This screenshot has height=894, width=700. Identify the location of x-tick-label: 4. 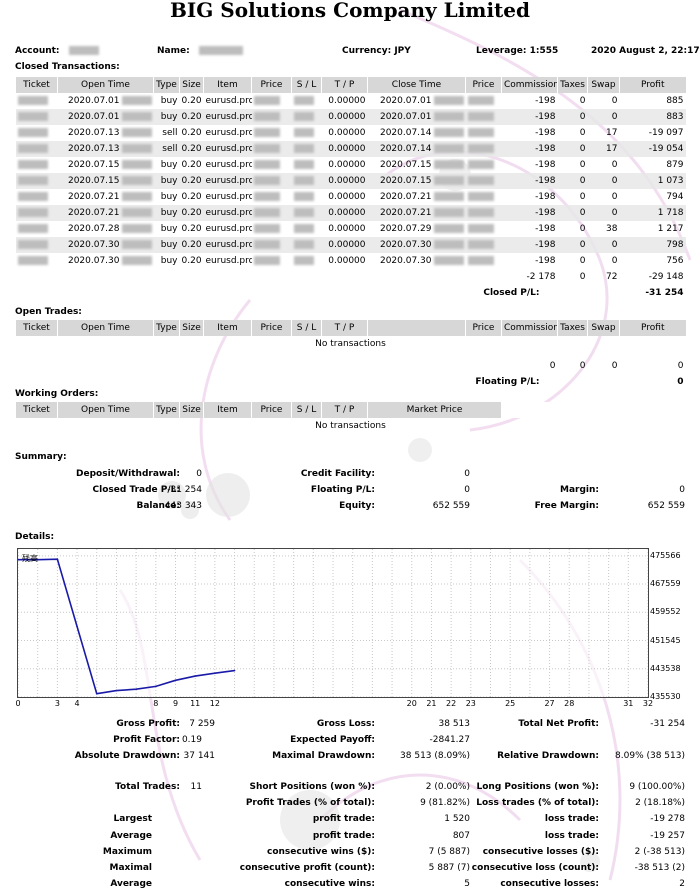
(77, 703).